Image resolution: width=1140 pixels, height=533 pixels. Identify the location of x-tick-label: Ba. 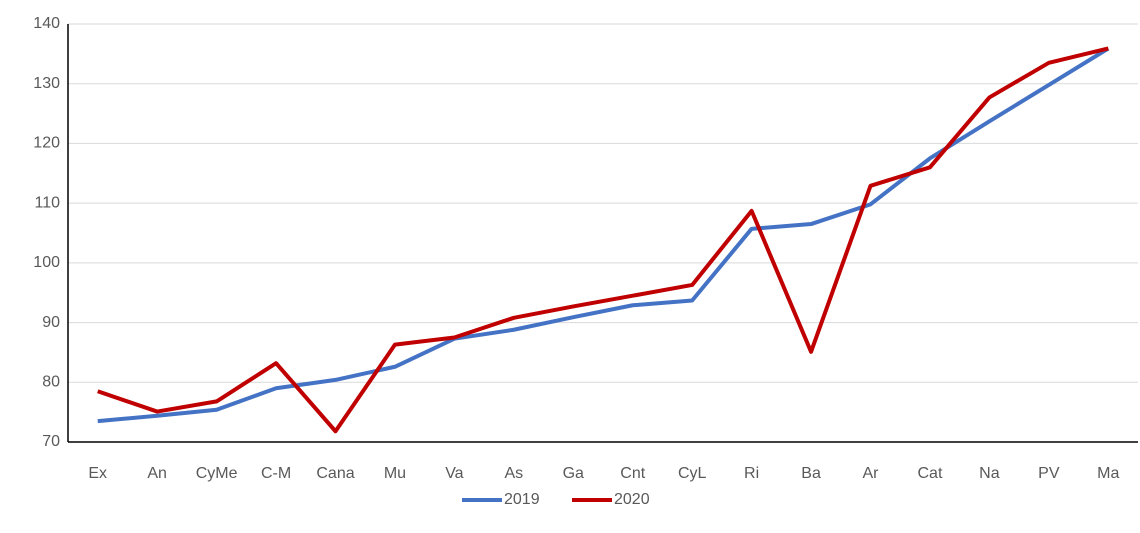
(811, 473).